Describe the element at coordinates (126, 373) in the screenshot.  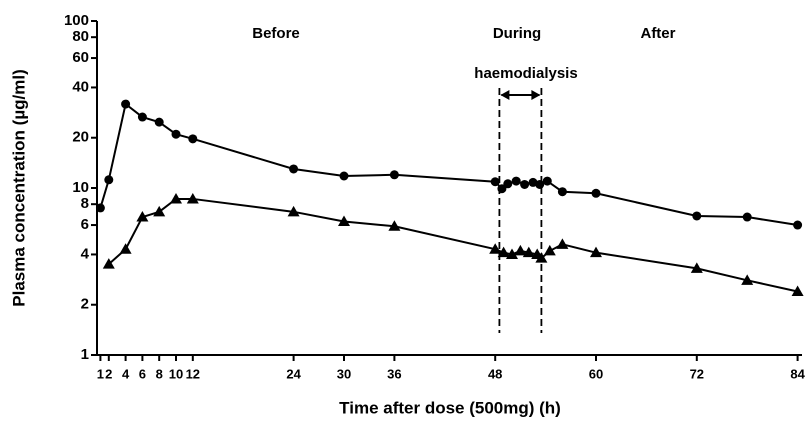
I see `x-tick-label: 4` at that location.